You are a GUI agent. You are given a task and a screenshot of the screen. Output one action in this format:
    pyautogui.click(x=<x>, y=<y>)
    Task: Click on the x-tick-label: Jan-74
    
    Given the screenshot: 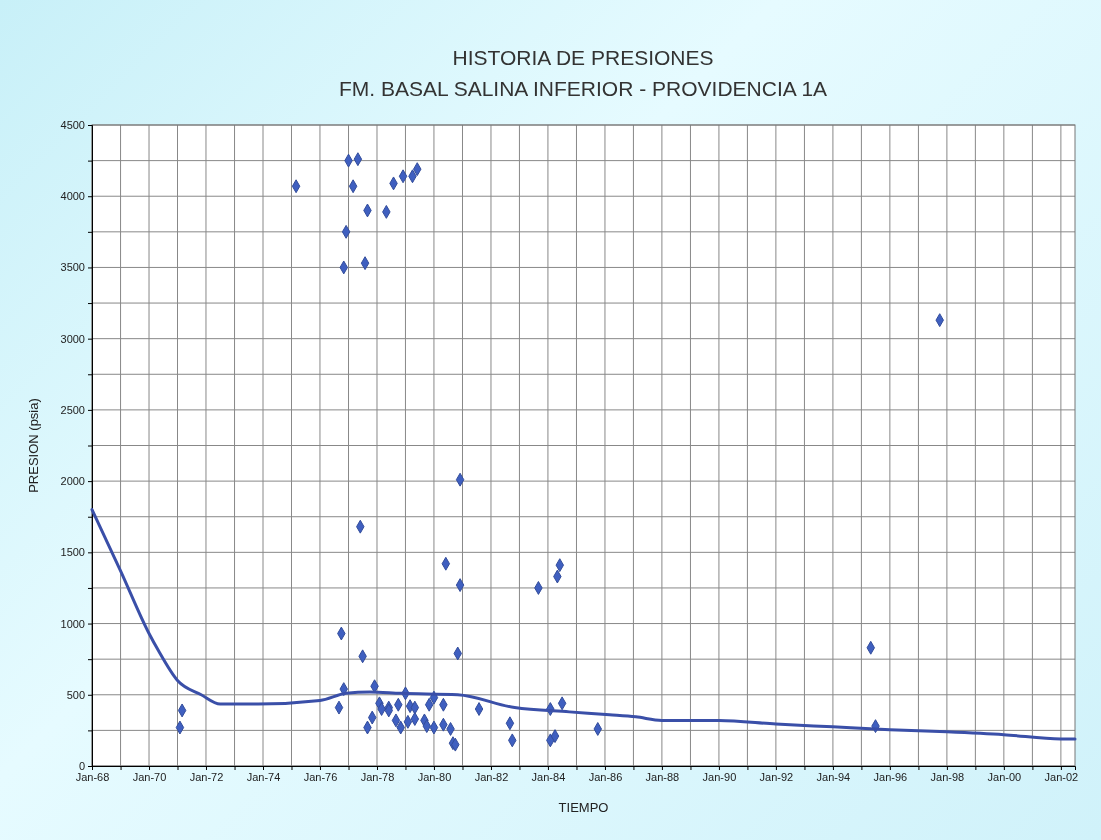 What is the action you would take?
    pyautogui.click(x=263, y=776)
    